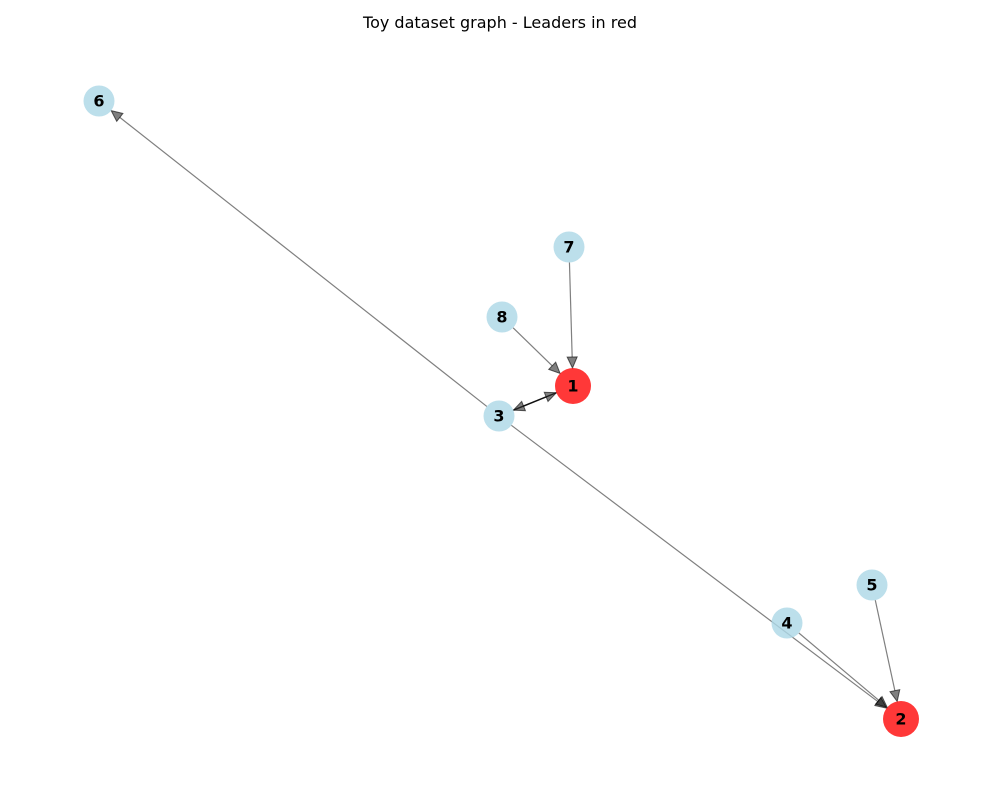 This screenshot has width=1000, height=800. I want to click on node-8: 8, so click(502, 317).